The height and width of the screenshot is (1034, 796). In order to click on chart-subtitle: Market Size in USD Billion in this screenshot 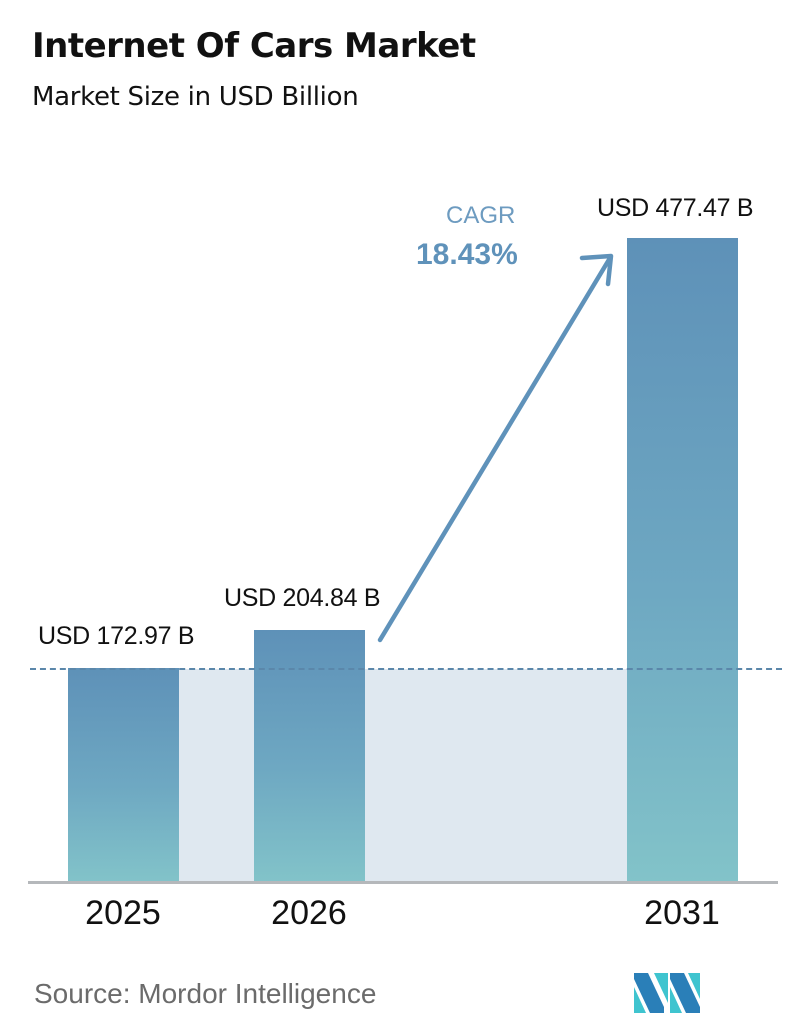, I will do `click(195, 97)`.